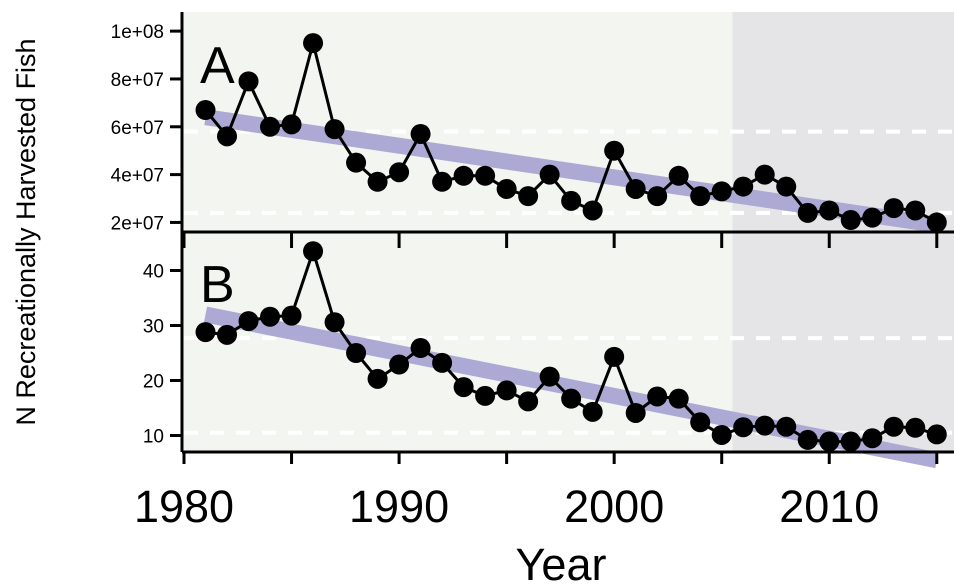 This screenshot has height=587, width=954. Describe the element at coordinates (561, 563) in the screenshot. I see `x-axis-title: Year` at that location.